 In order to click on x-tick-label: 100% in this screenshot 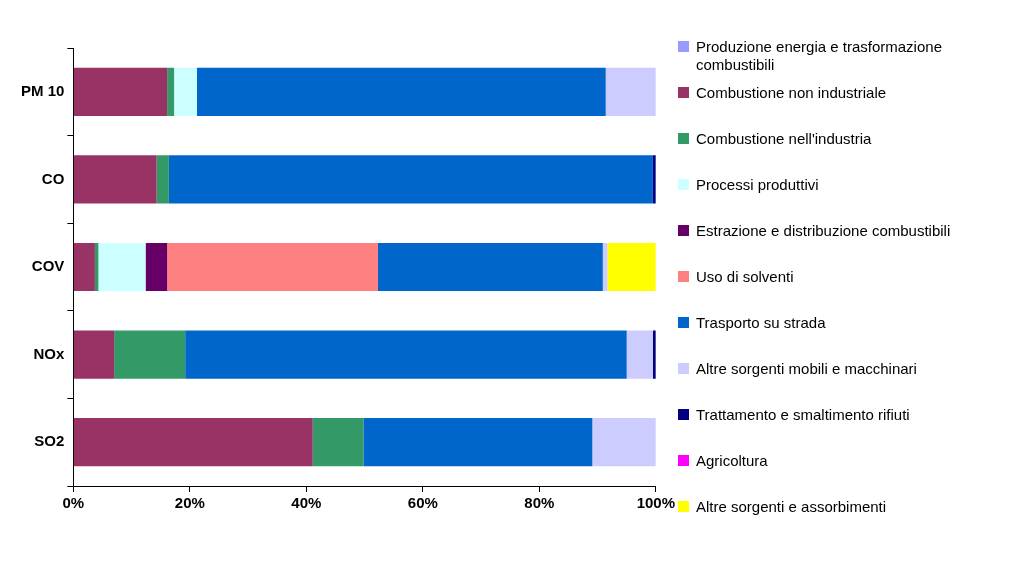, I will do `click(656, 503)`.